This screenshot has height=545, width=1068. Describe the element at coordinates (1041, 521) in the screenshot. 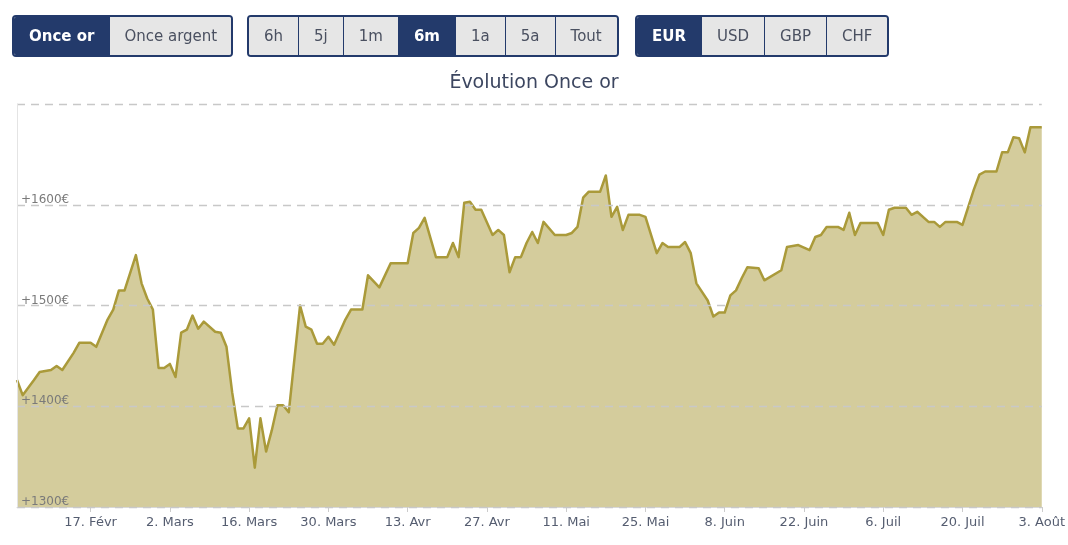

I see `x-tick-label: 3. Août` at that location.